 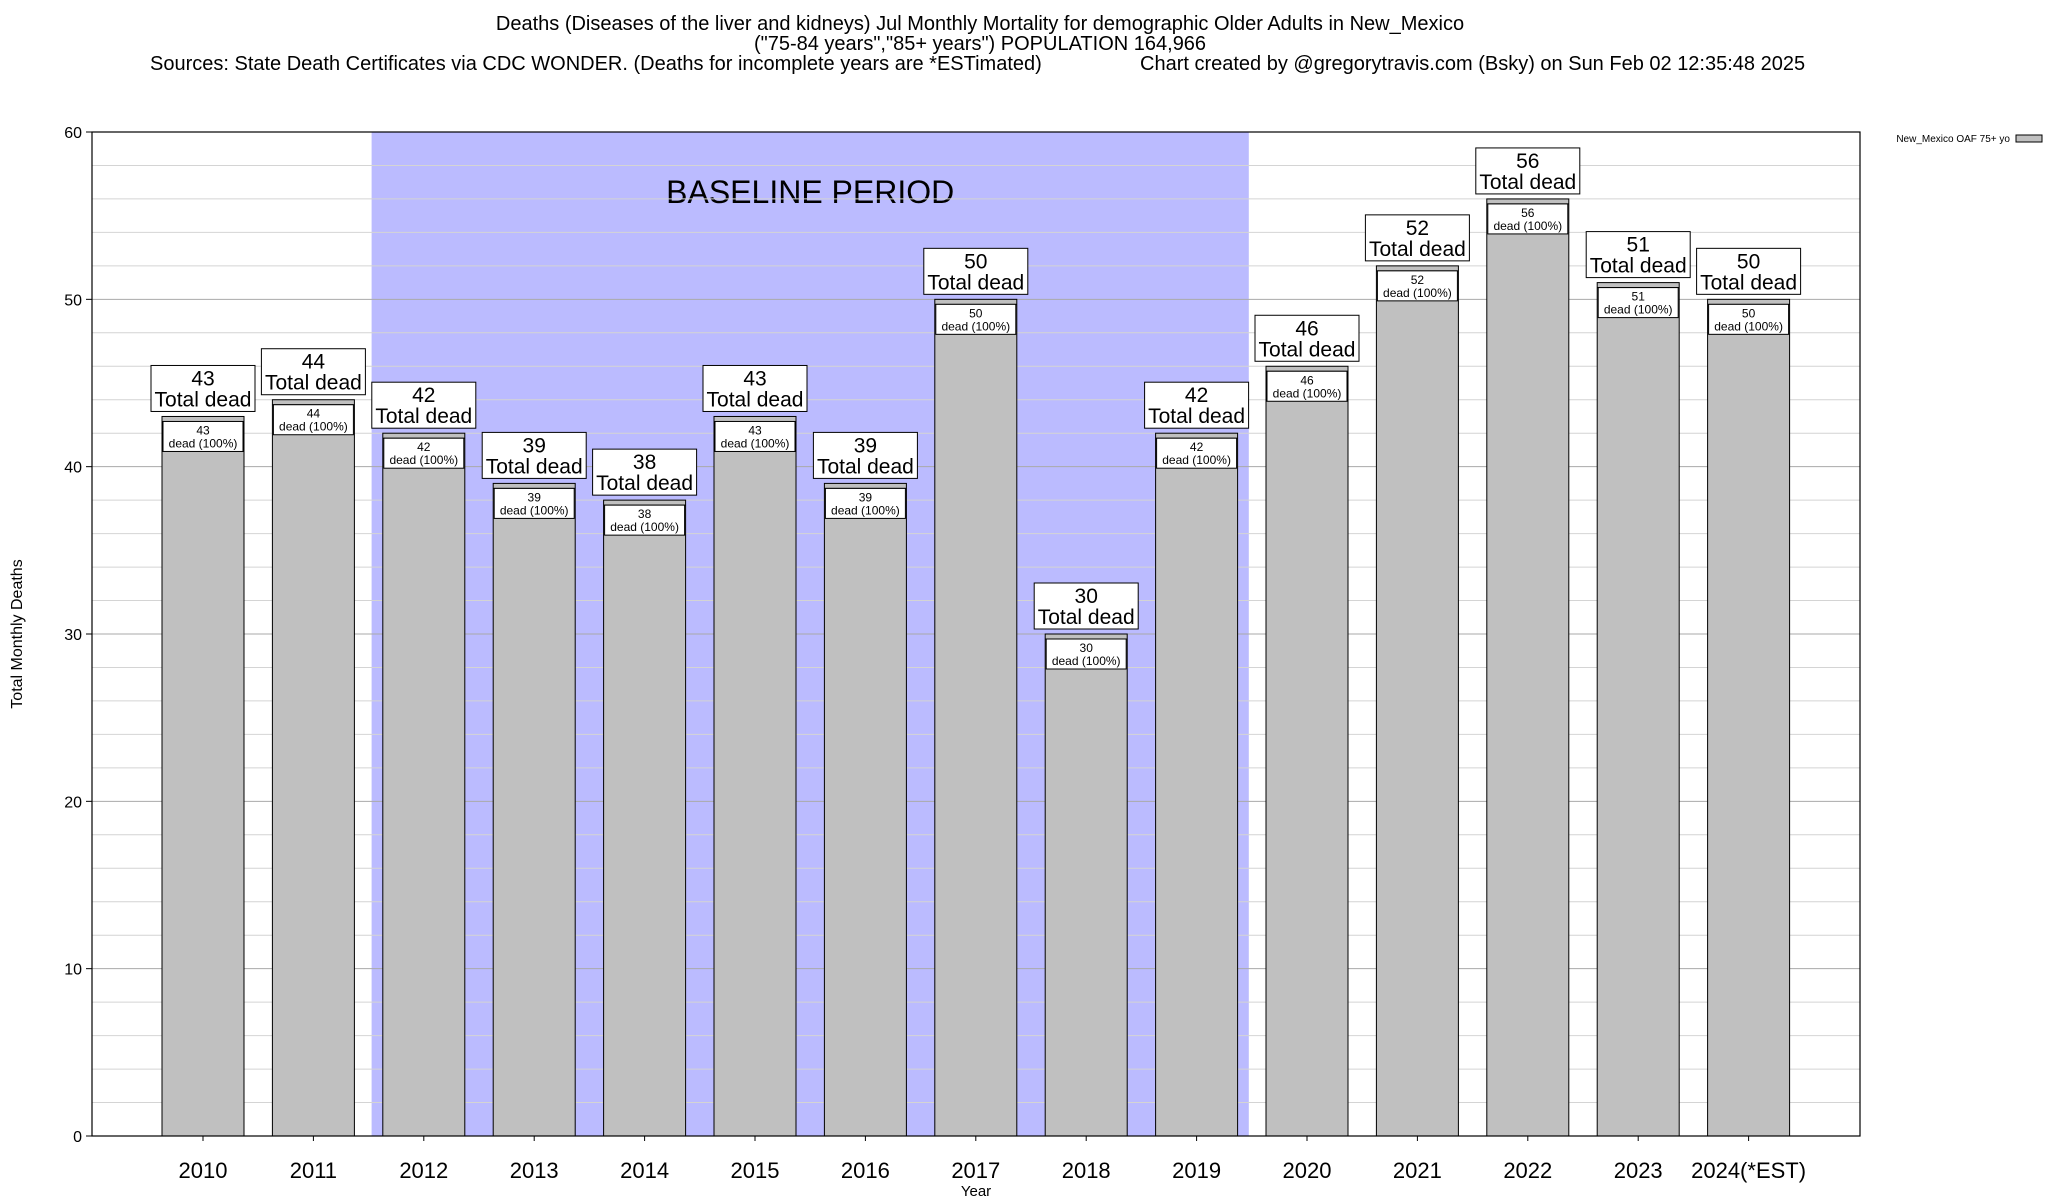 What do you see at coordinates (1417, 1170) in the screenshot?
I see `x-tick-label: 2021` at bounding box center [1417, 1170].